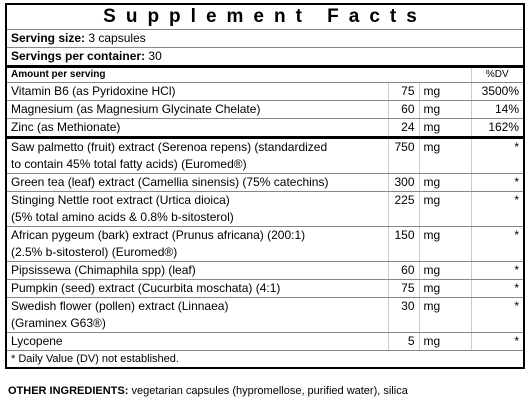 The image size is (530, 403). I want to click on serving-size: Serving size: 3 capsules, so click(265, 39).